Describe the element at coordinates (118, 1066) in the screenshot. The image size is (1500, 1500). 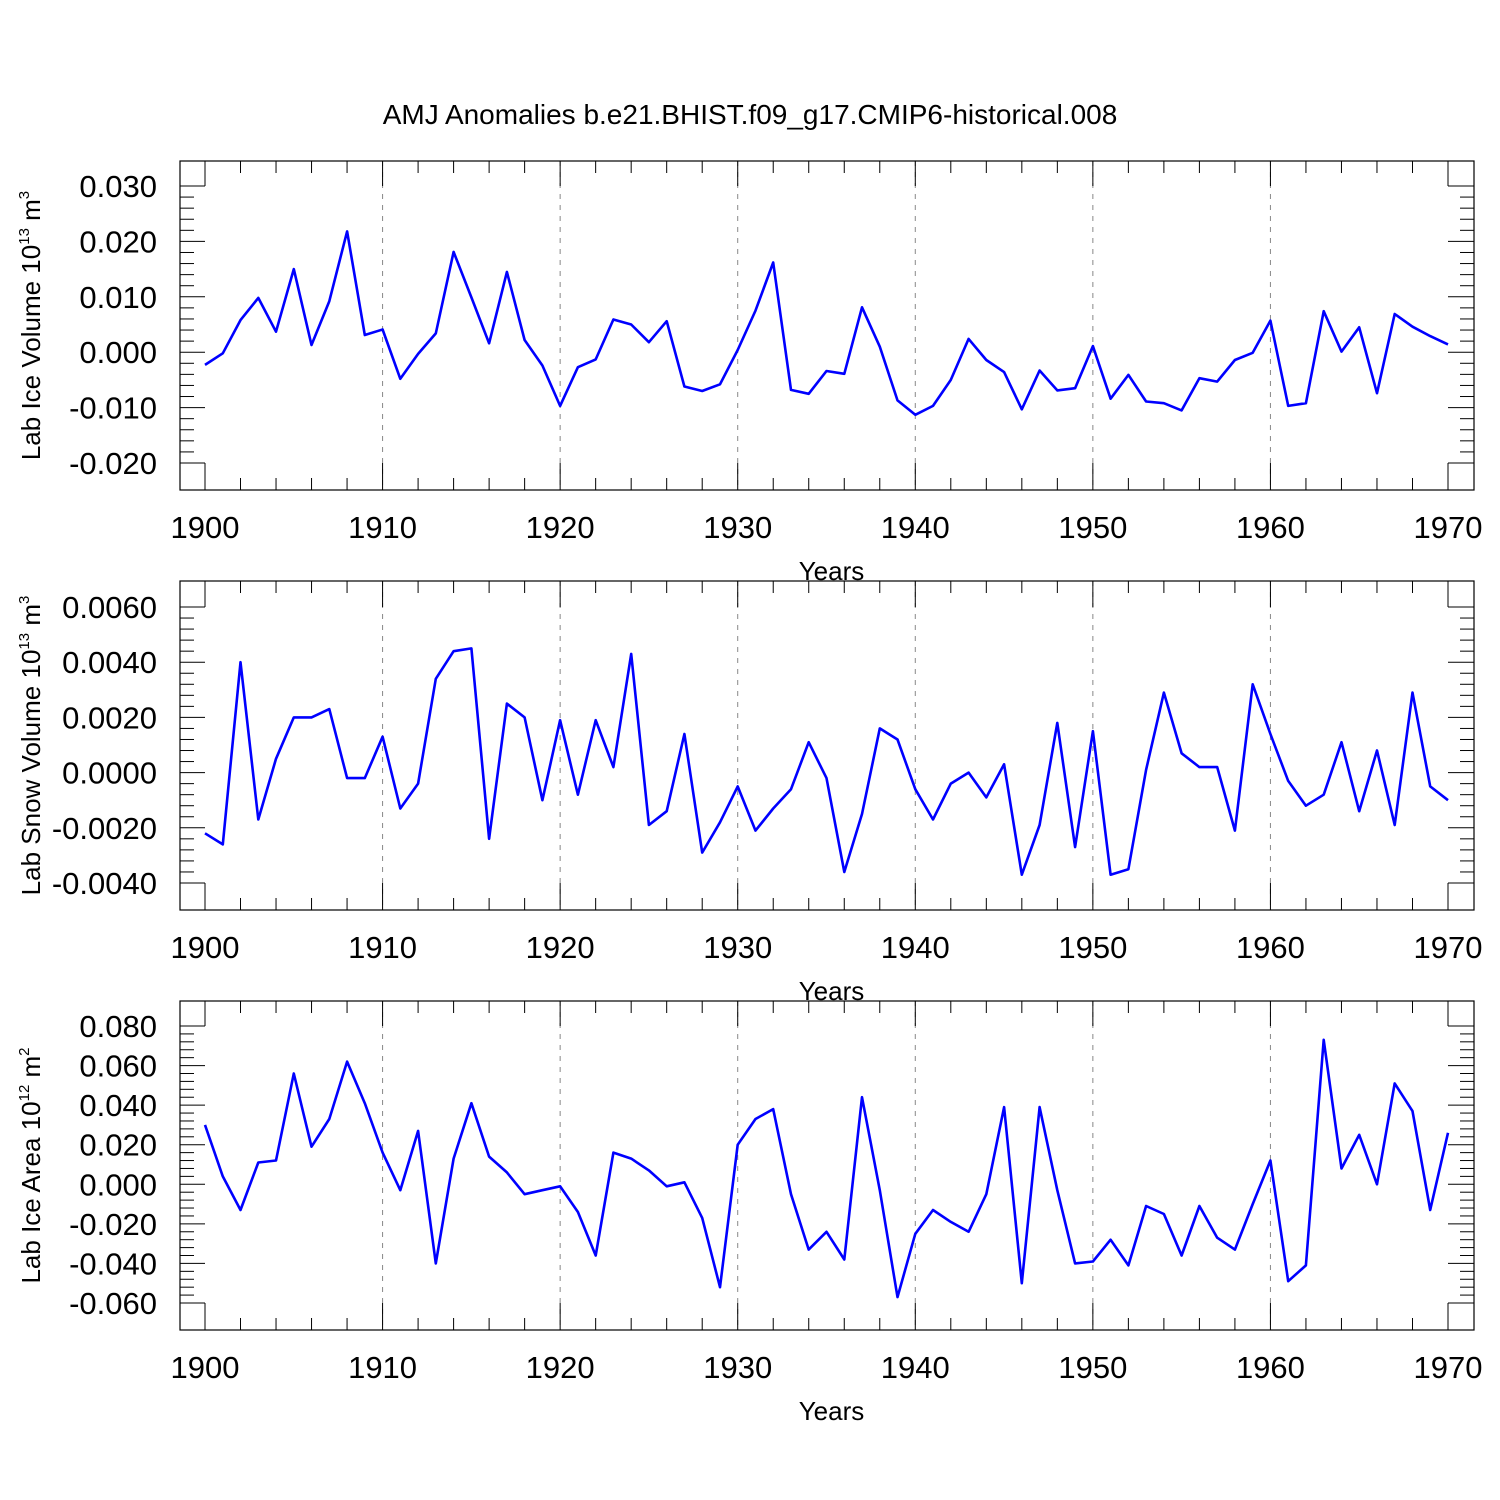
I see `y-tick-label: 0.060` at that location.